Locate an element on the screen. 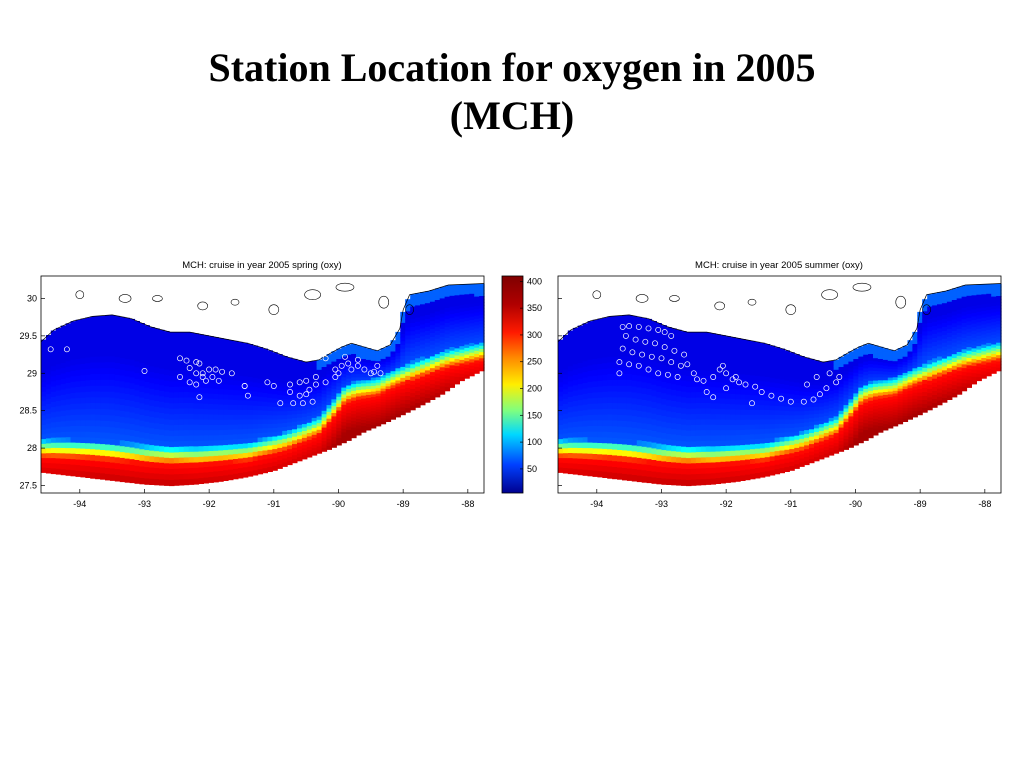 Image resolution: width=1024 pixels, height=768 pixels. land-feature is located at coordinates (409, 309).